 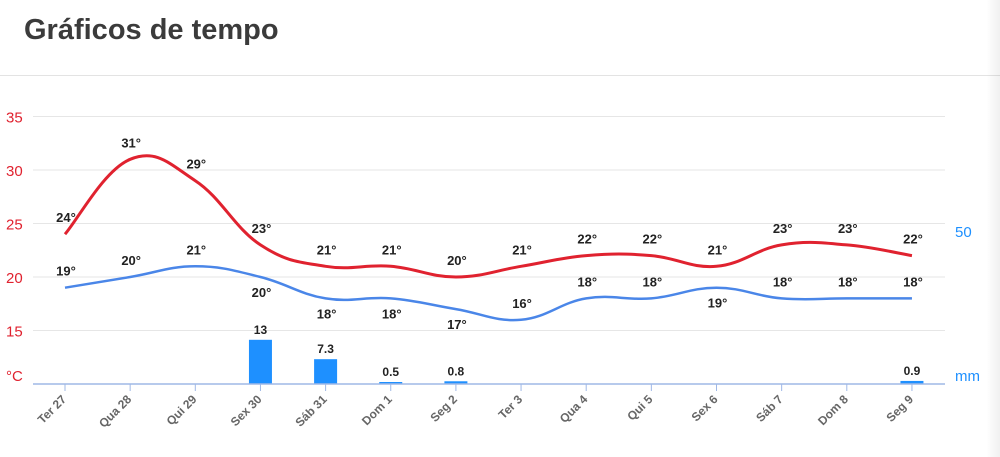 What do you see at coordinates (390, 372) in the screenshot?
I see `precipitation-label: 0.5` at bounding box center [390, 372].